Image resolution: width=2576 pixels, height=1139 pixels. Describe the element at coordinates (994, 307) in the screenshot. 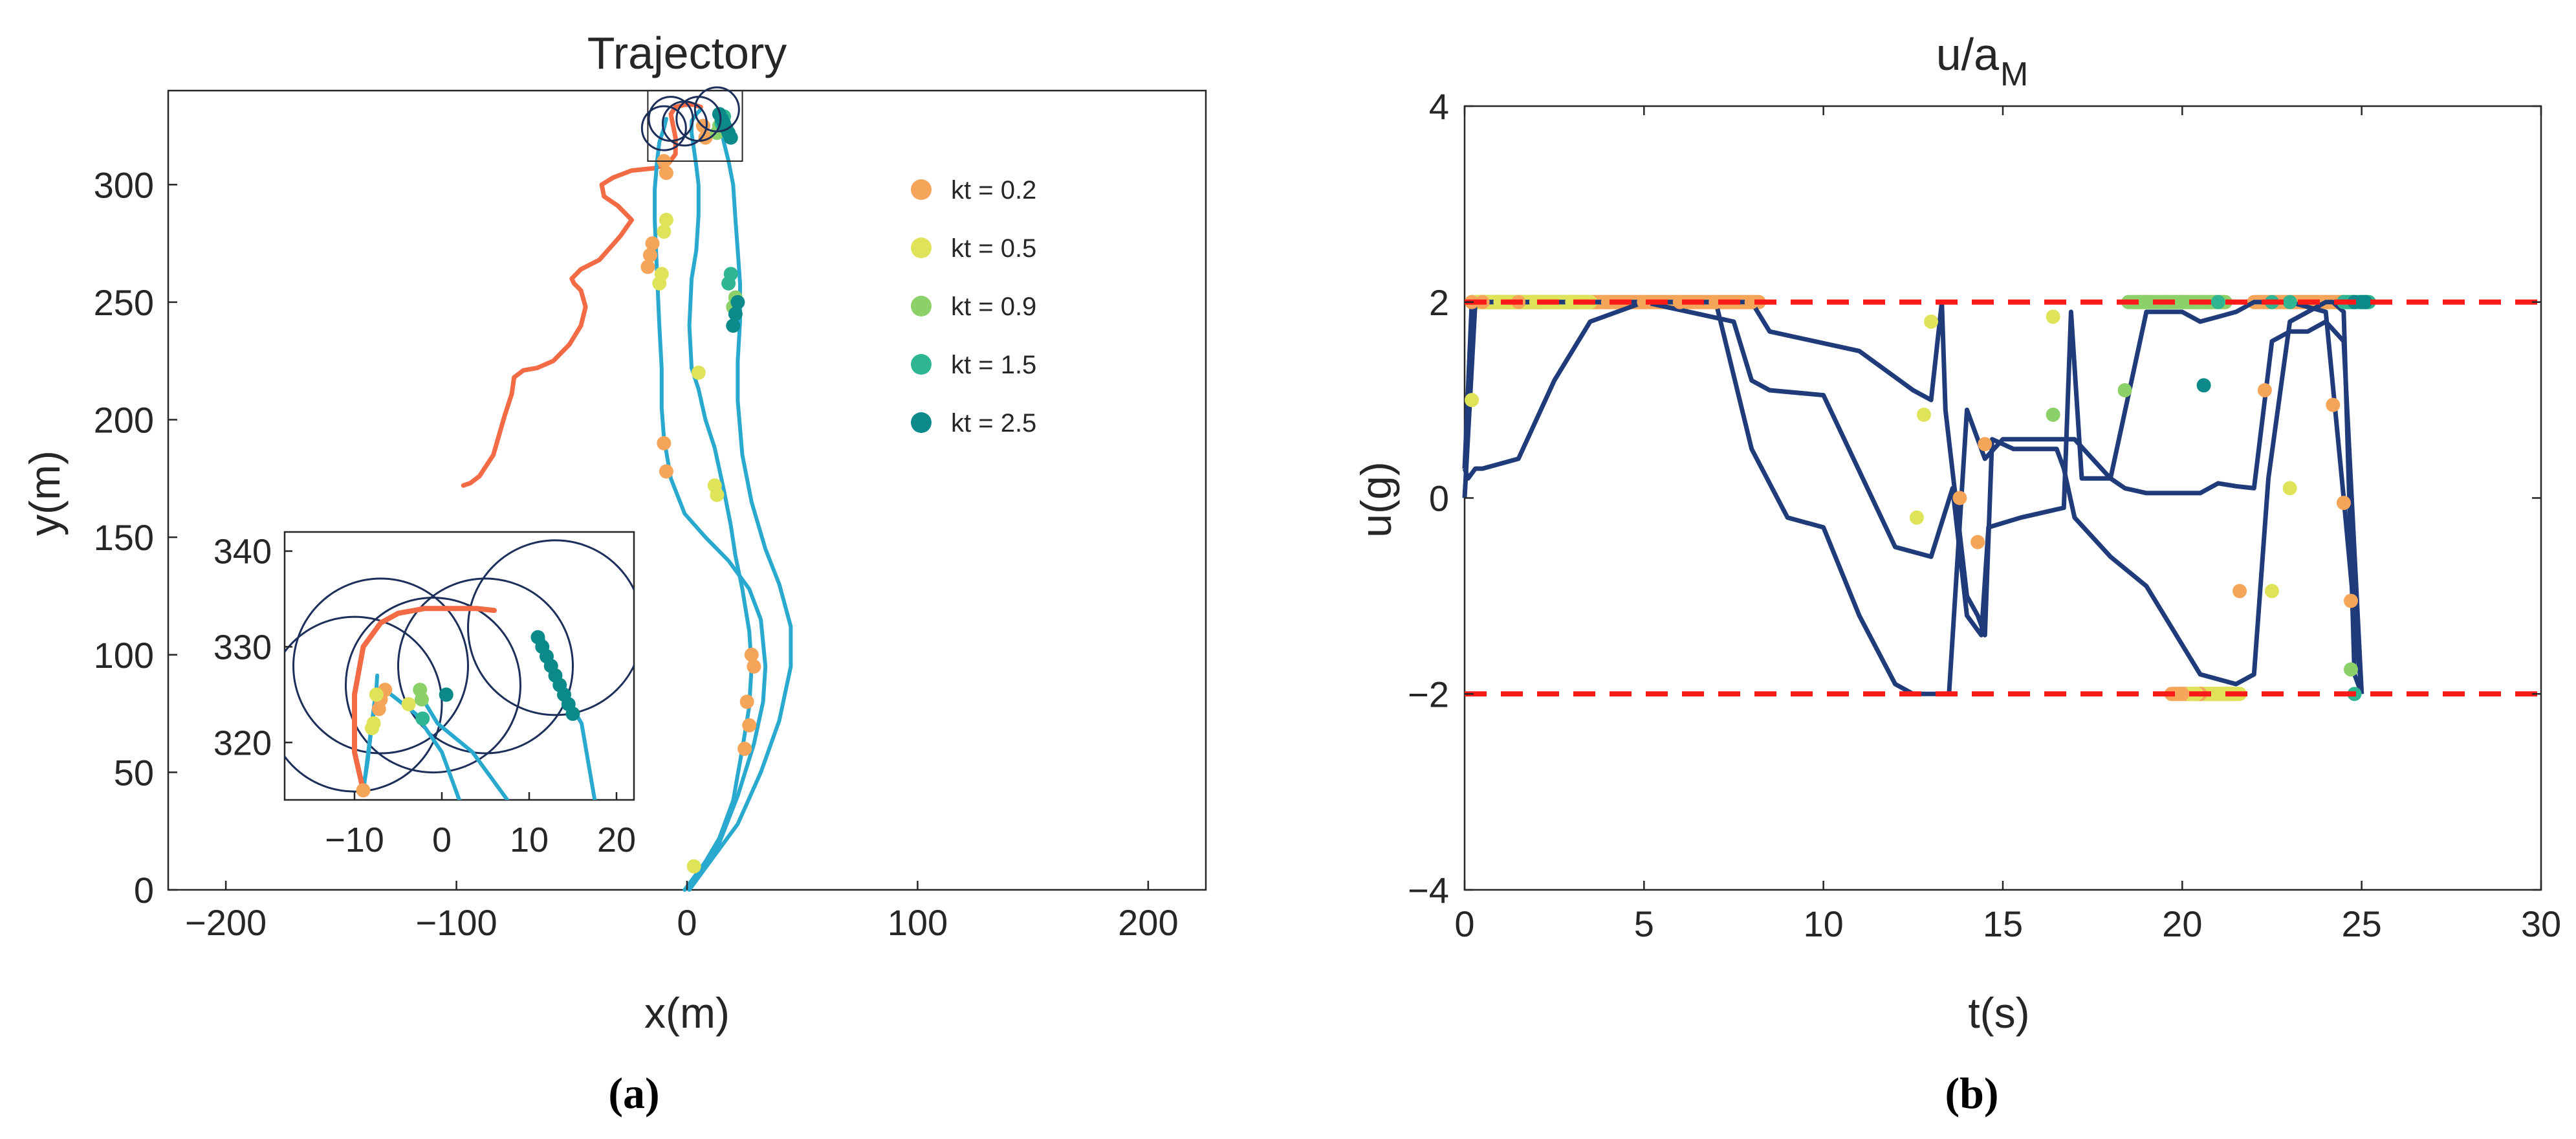

I see `legend-label: kt = 0.9` at that location.